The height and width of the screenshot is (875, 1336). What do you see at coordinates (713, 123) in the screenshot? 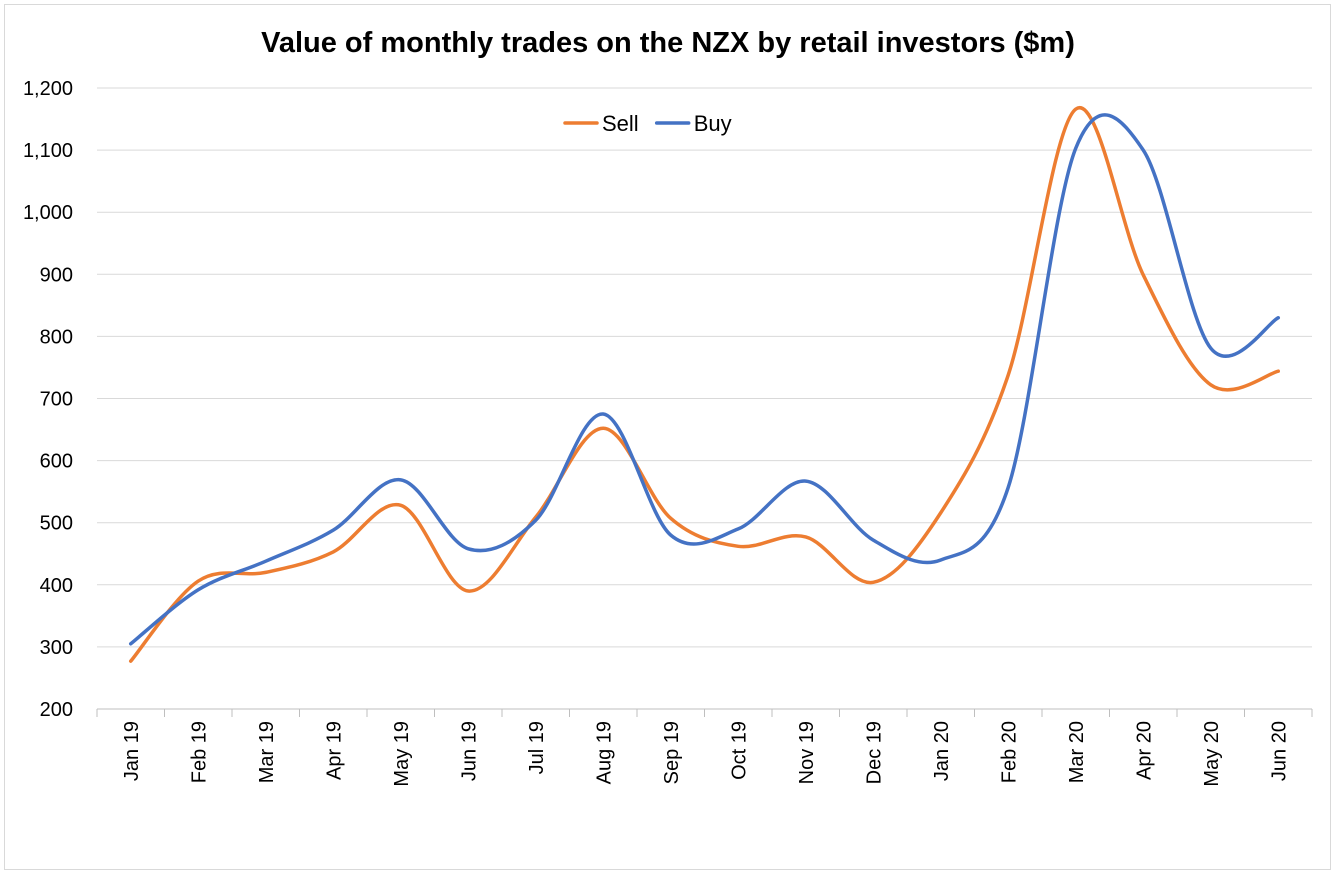
I see `legend-label-buy: Buy` at bounding box center [713, 123].